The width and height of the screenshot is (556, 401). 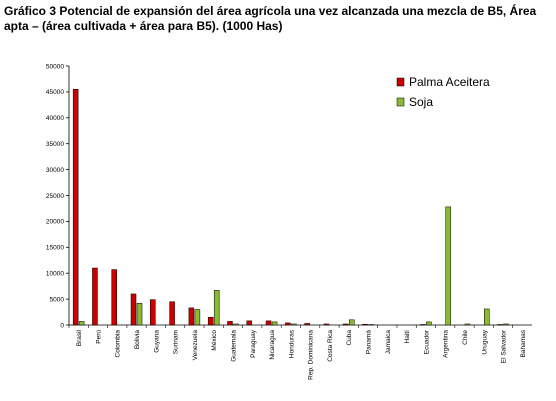 What do you see at coordinates (349, 338) in the screenshot?
I see `x-category-label: Cuba` at bounding box center [349, 338].